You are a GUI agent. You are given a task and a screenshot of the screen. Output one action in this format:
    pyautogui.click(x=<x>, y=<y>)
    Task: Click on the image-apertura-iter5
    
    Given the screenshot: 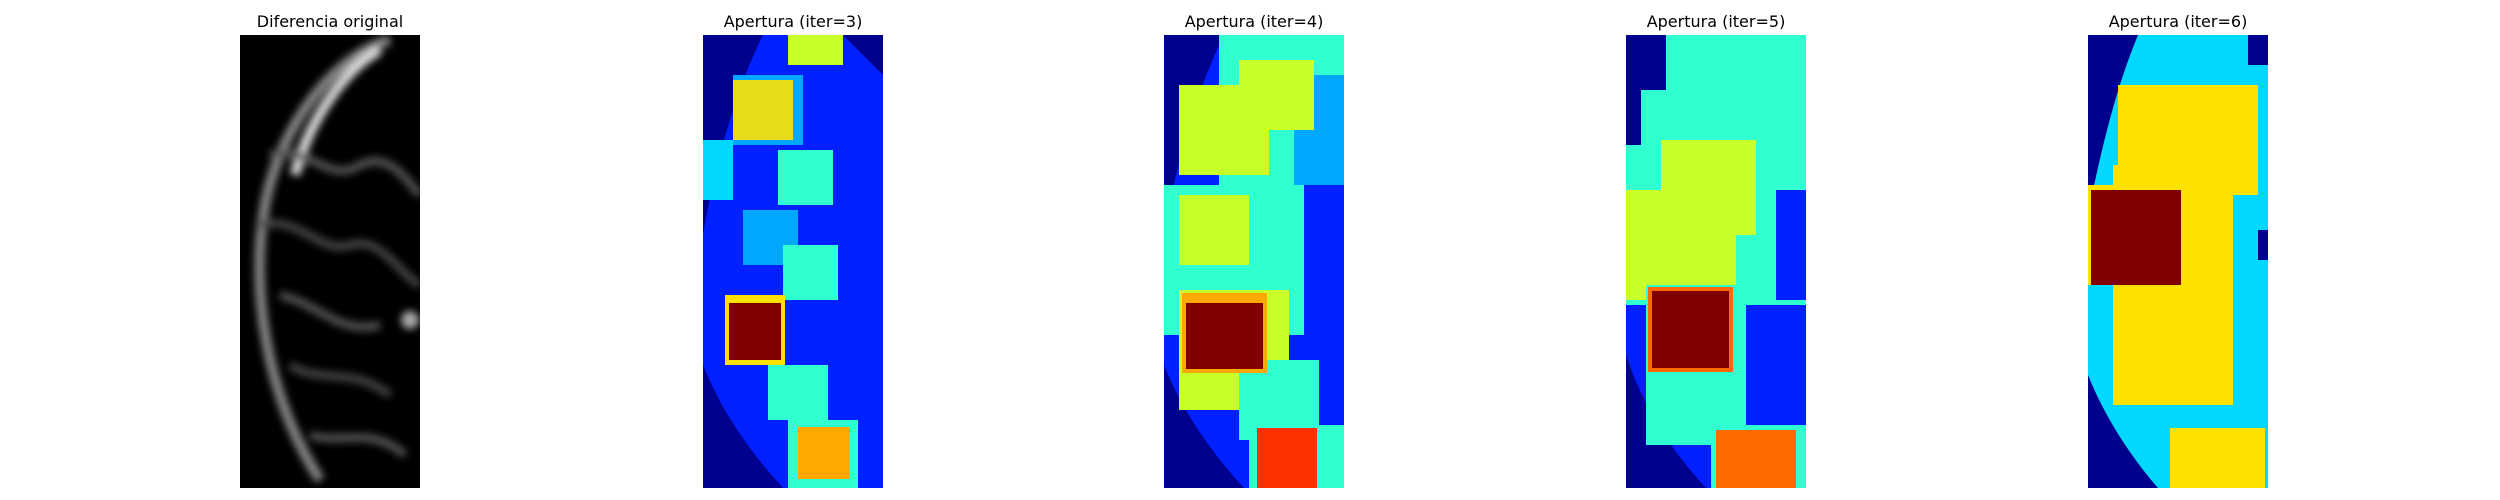 What is the action you would take?
    pyautogui.click(x=1716, y=261)
    